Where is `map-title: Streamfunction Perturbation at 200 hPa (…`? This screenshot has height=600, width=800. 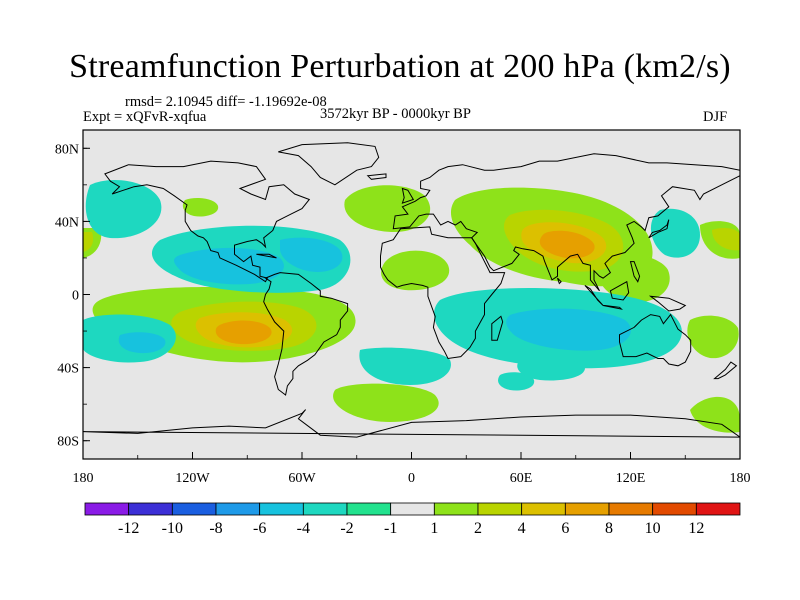
map-title: Streamfunction Perturbation at 200 hPa (… is located at coordinates (400, 66).